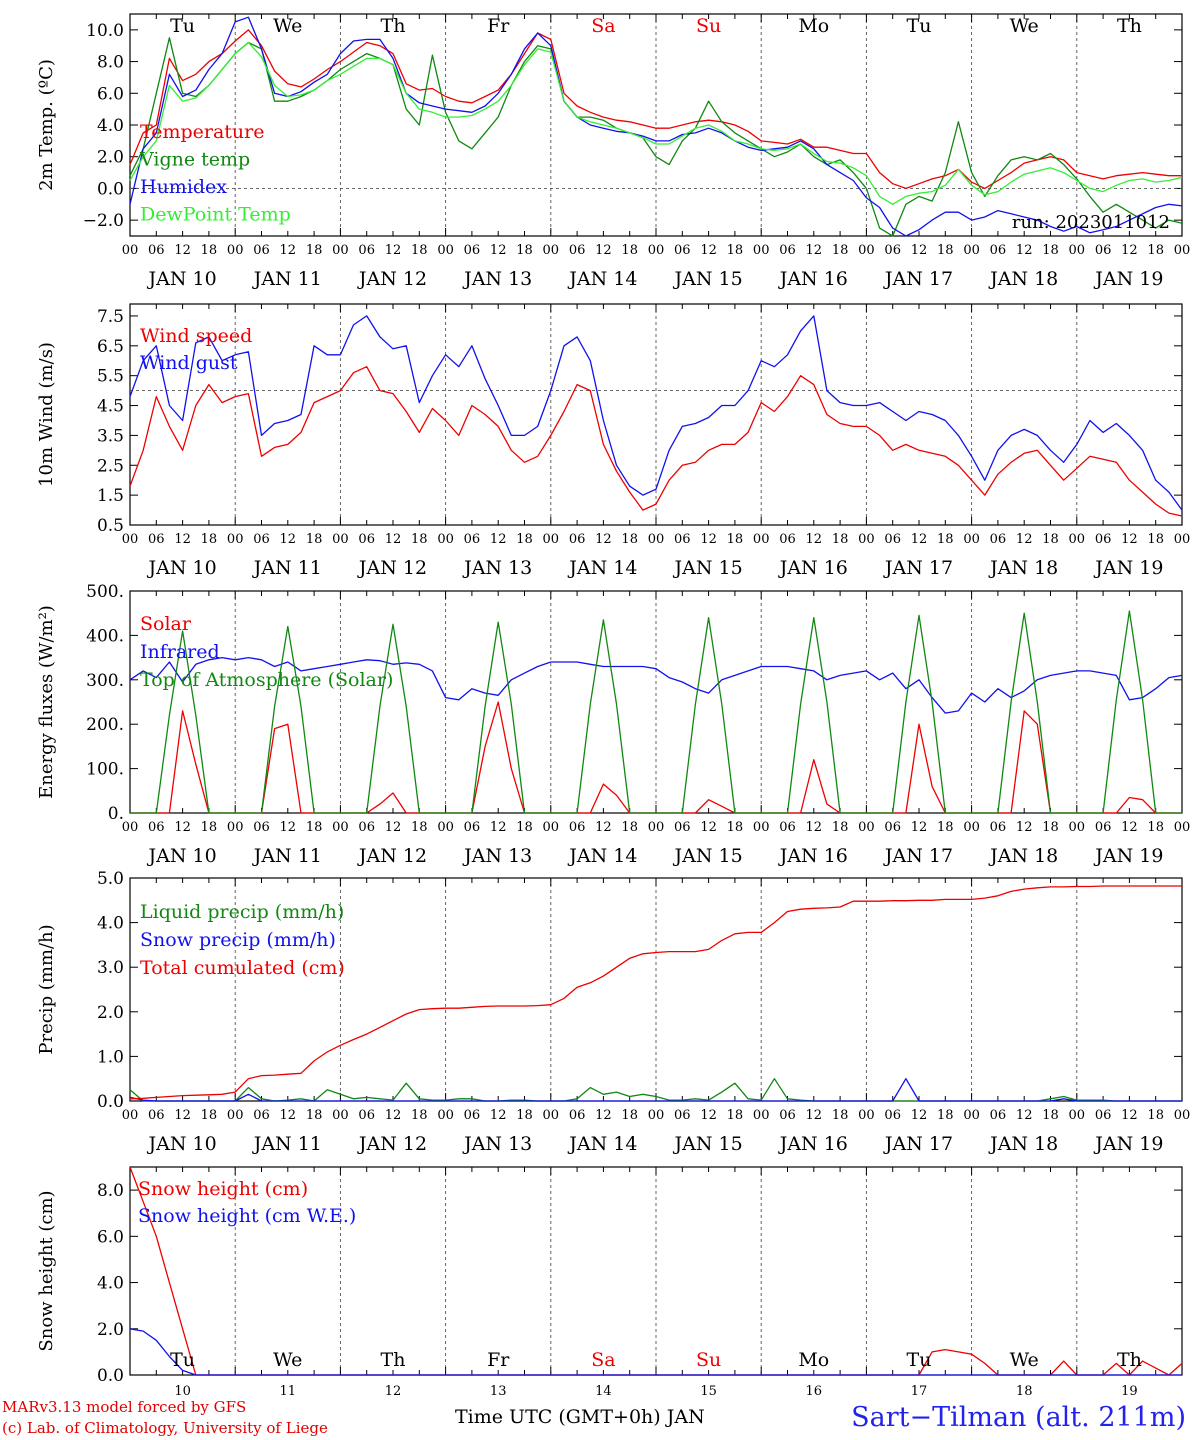 This screenshot has height=1440, width=1194. I want to click on y-tick-label: 6.0, so click(110, 94).